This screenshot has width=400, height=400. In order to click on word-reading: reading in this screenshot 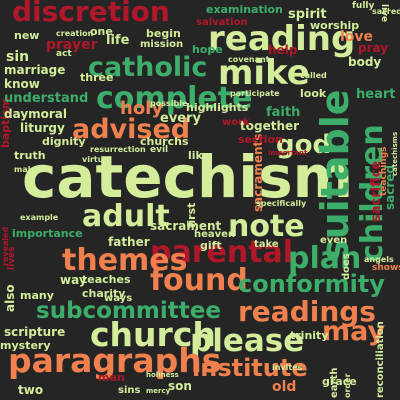, I will do `click(282, 39)`.